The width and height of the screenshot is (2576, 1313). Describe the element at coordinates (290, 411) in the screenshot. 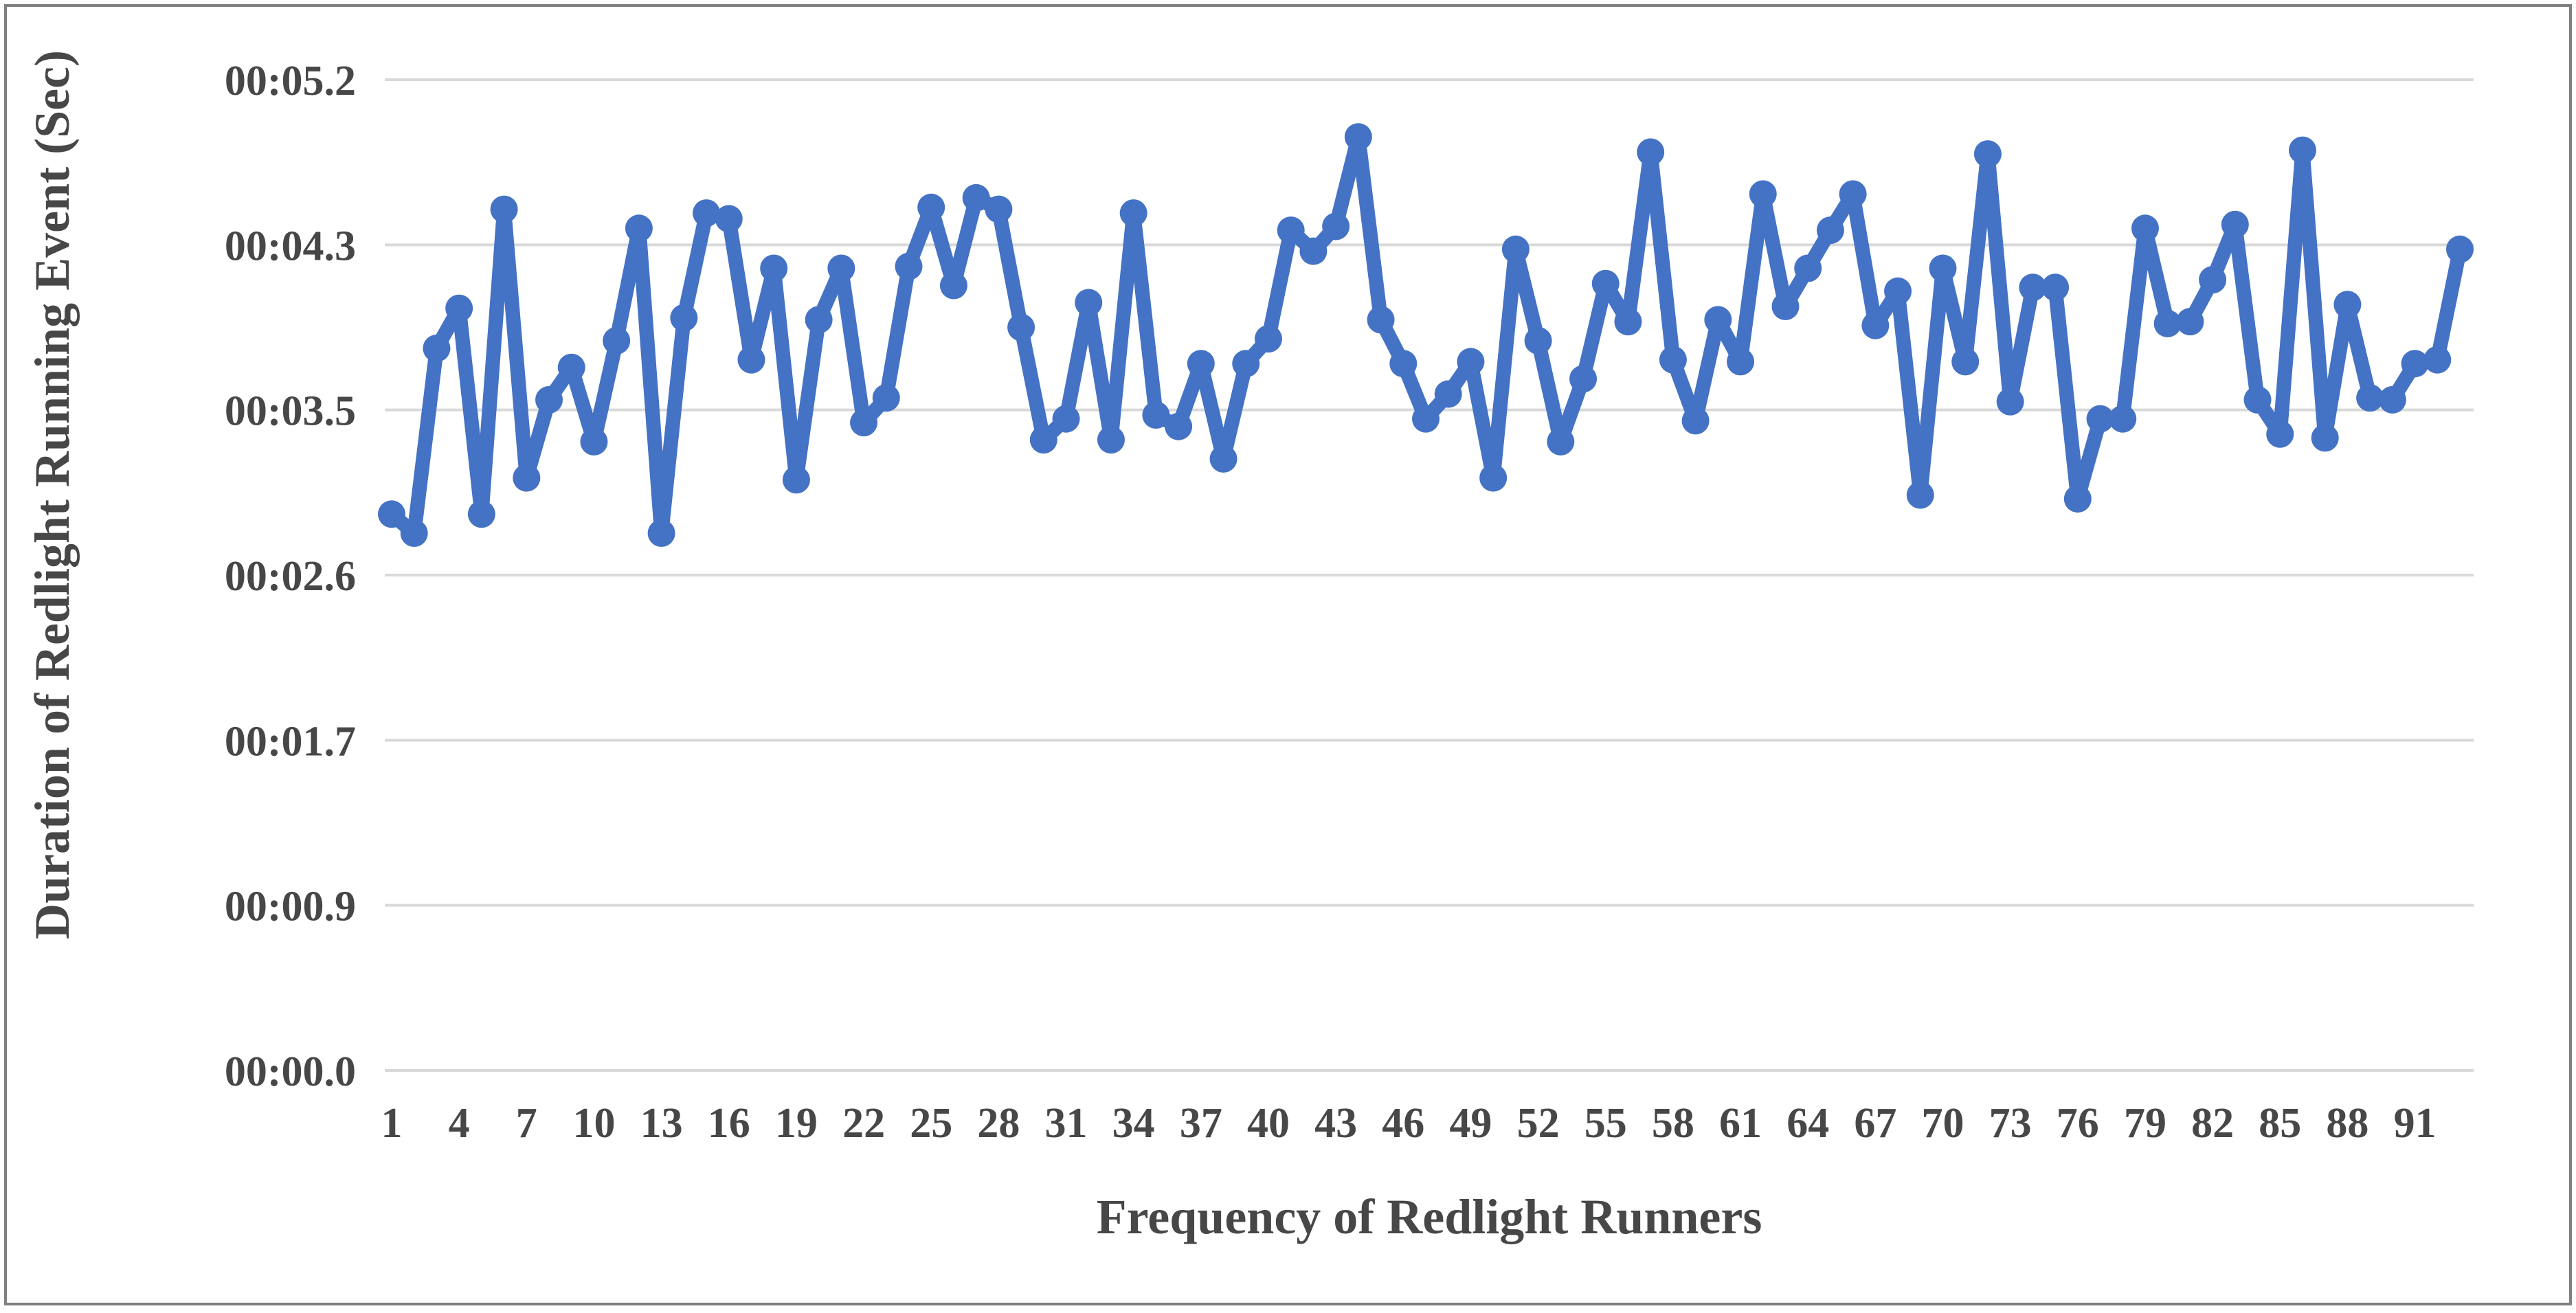

I see `y-tick-label: 00:03.5` at that location.